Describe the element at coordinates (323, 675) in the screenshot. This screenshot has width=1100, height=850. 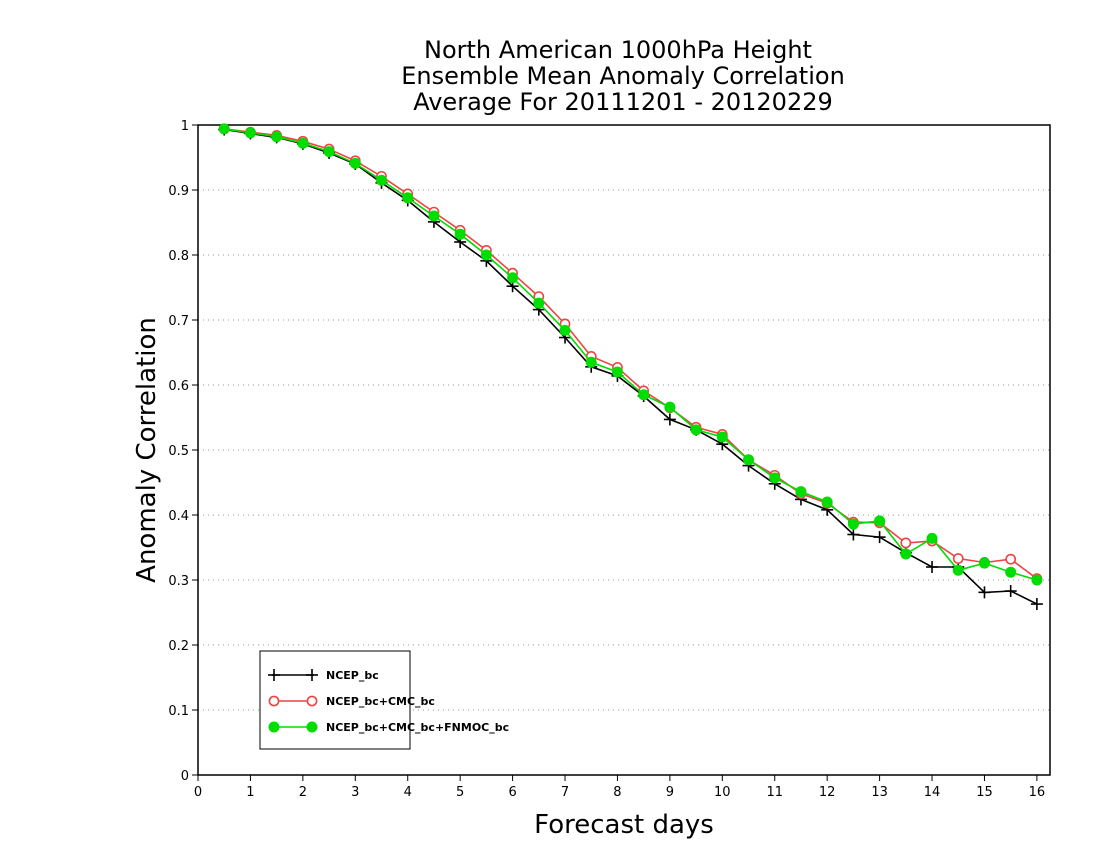
I see `legend-item-1: NCEP_bc` at that location.